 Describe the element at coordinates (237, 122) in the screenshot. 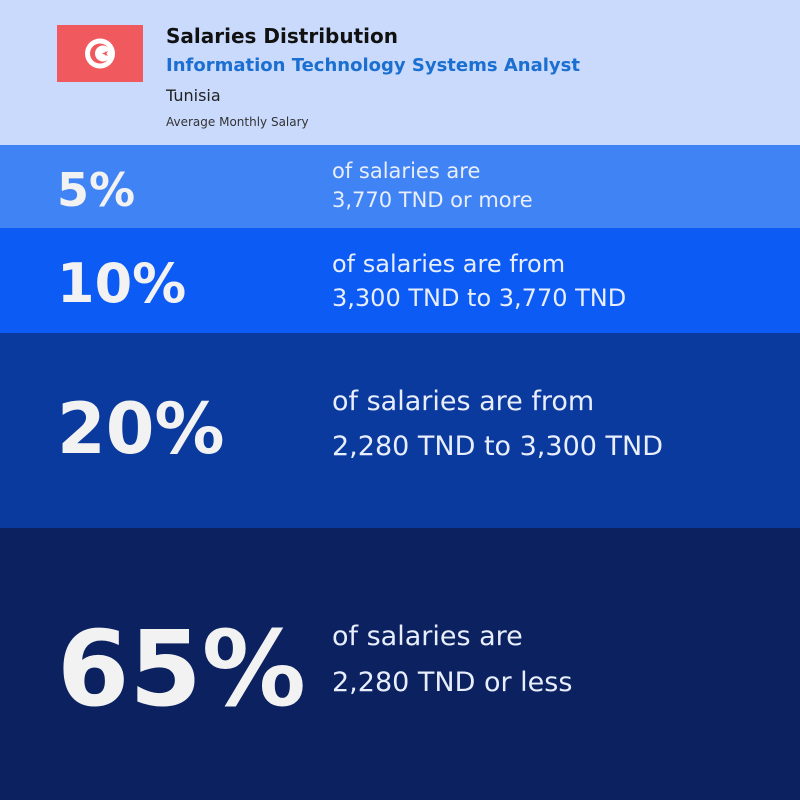

I see `caption: Average Monthly Salary` at that location.